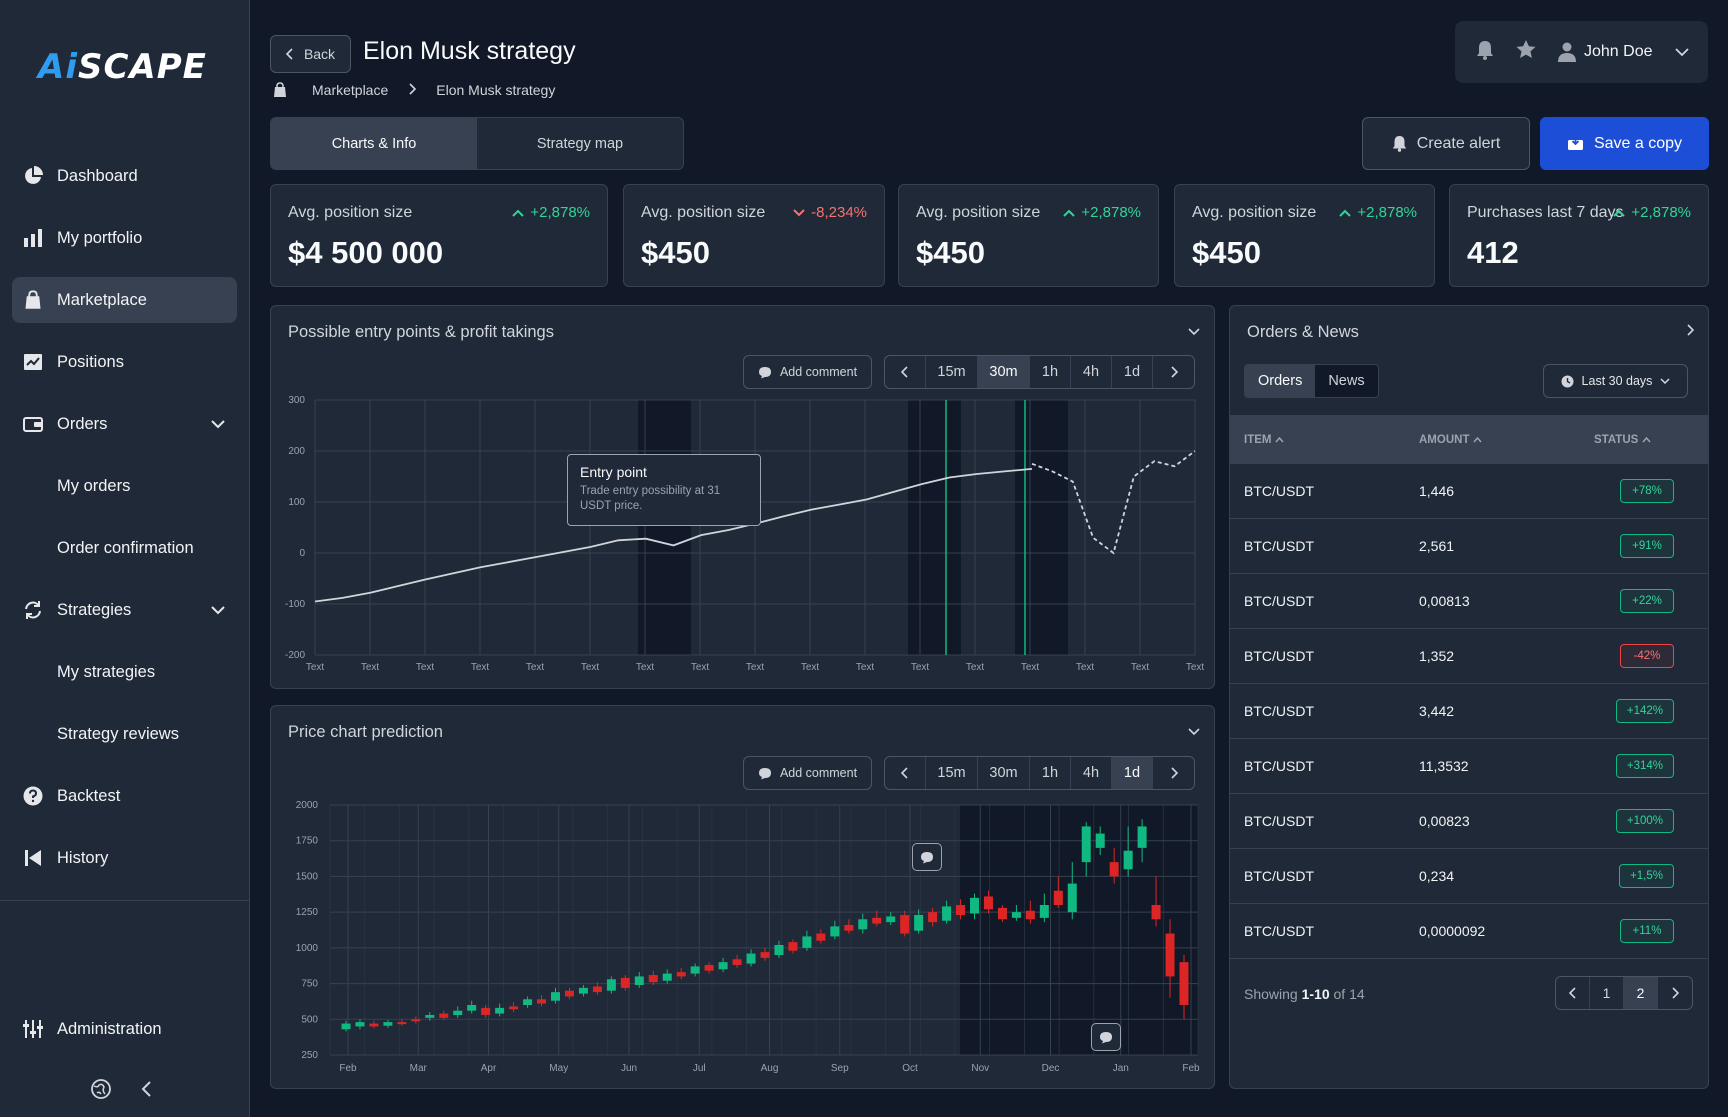 This screenshot has width=1728, height=1117. I want to click on table-header: ITEM AMOUNT STATUS, so click(1469, 439).